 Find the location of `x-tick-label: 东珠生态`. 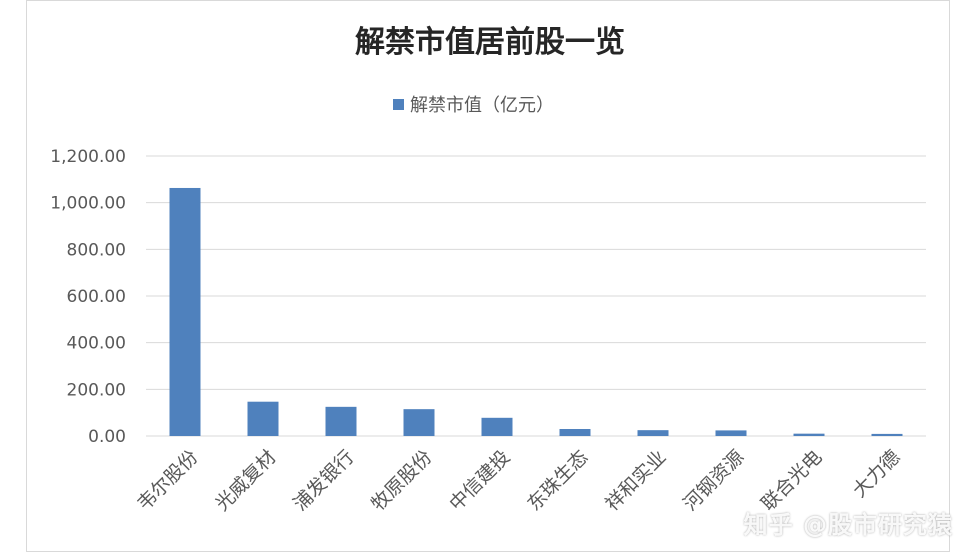

x-tick-label: 东珠生态 is located at coordinates (557, 480).